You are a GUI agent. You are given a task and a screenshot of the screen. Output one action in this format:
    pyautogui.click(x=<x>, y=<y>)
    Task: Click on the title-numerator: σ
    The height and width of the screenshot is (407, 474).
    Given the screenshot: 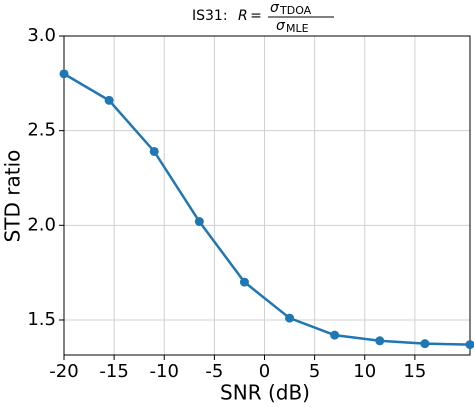 What is the action you would take?
    pyautogui.click(x=275, y=8)
    